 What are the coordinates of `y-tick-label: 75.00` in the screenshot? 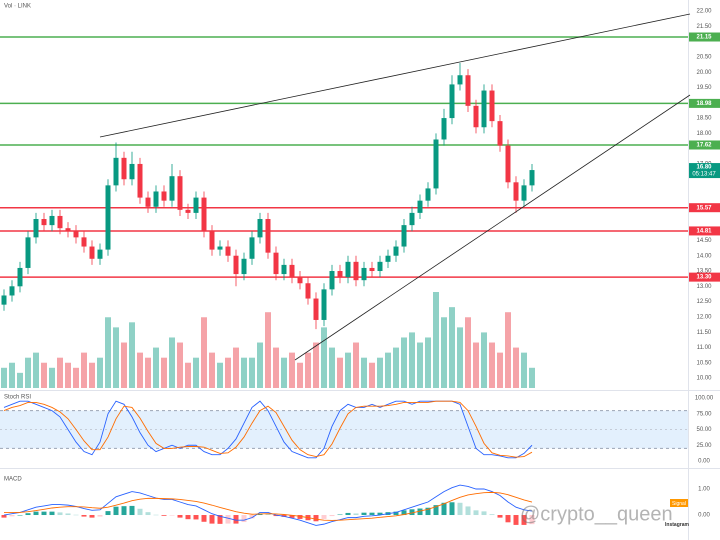 It's located at (704, 414).